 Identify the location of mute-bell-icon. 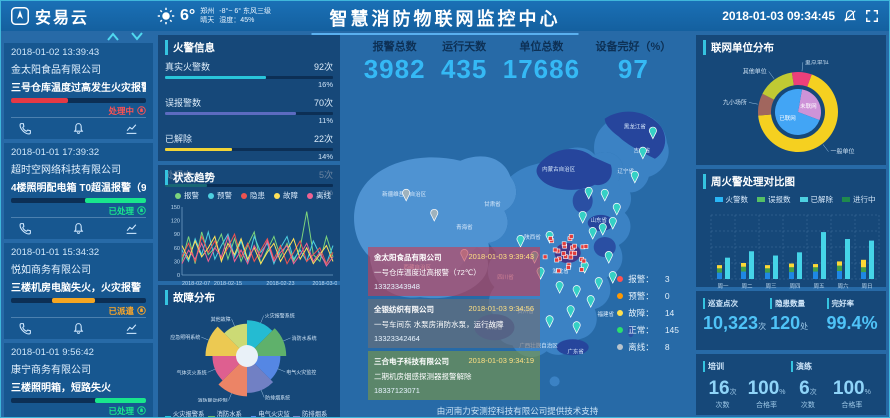
(850, 16).